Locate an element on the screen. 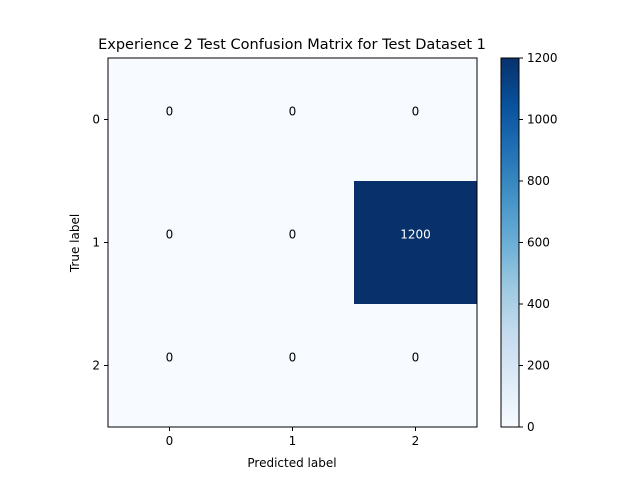 This screenshot has width=640, height=480. colorbar-tick-label: 600 is located at coordinates (538, 243).